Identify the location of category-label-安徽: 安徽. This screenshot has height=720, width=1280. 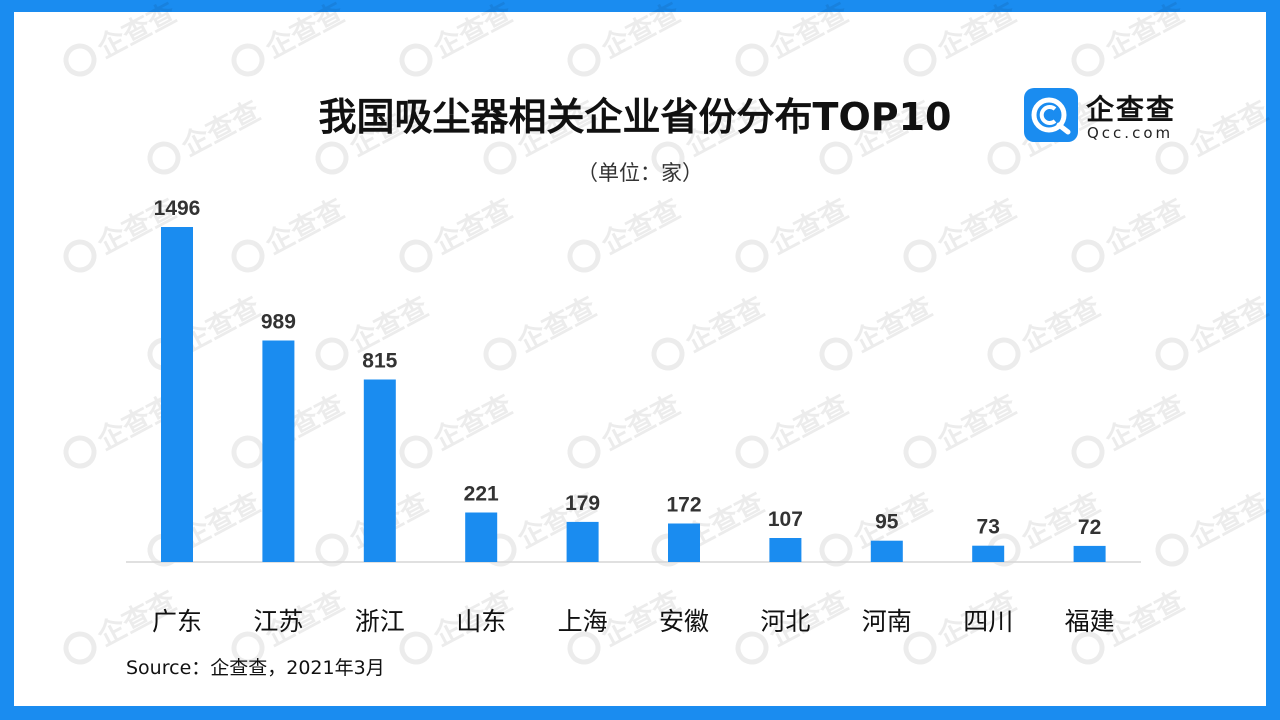
(684, 621).